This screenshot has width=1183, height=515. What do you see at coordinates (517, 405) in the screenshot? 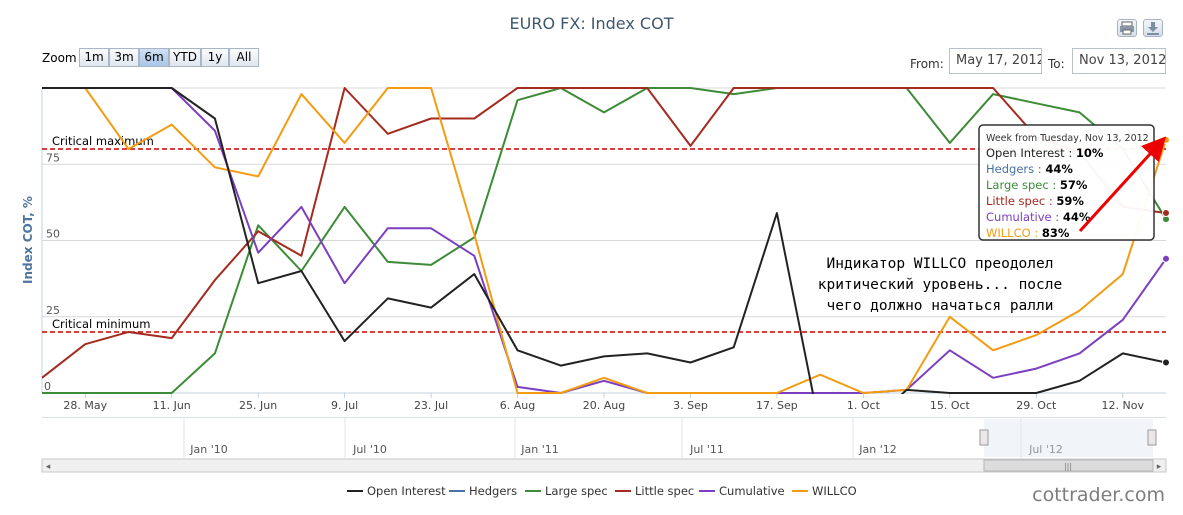
I see `x-tick-label: 6. Aug` at bounding box center [517, 405].